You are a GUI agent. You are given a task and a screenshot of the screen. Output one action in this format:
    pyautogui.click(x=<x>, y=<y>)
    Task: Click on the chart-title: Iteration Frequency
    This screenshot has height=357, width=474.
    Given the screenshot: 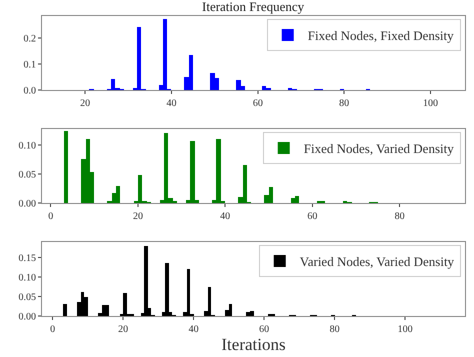 What is the action you would take?
    pyautogui.click(x=253, y=7)
    